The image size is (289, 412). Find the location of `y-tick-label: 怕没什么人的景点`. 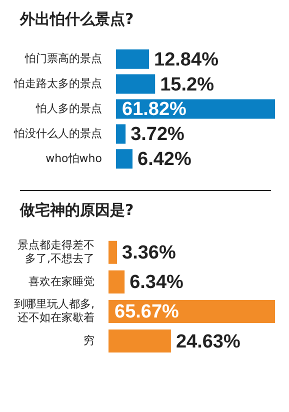

y-tick-label: 怕没什么人的景点 is located at coordinates (57, 133).